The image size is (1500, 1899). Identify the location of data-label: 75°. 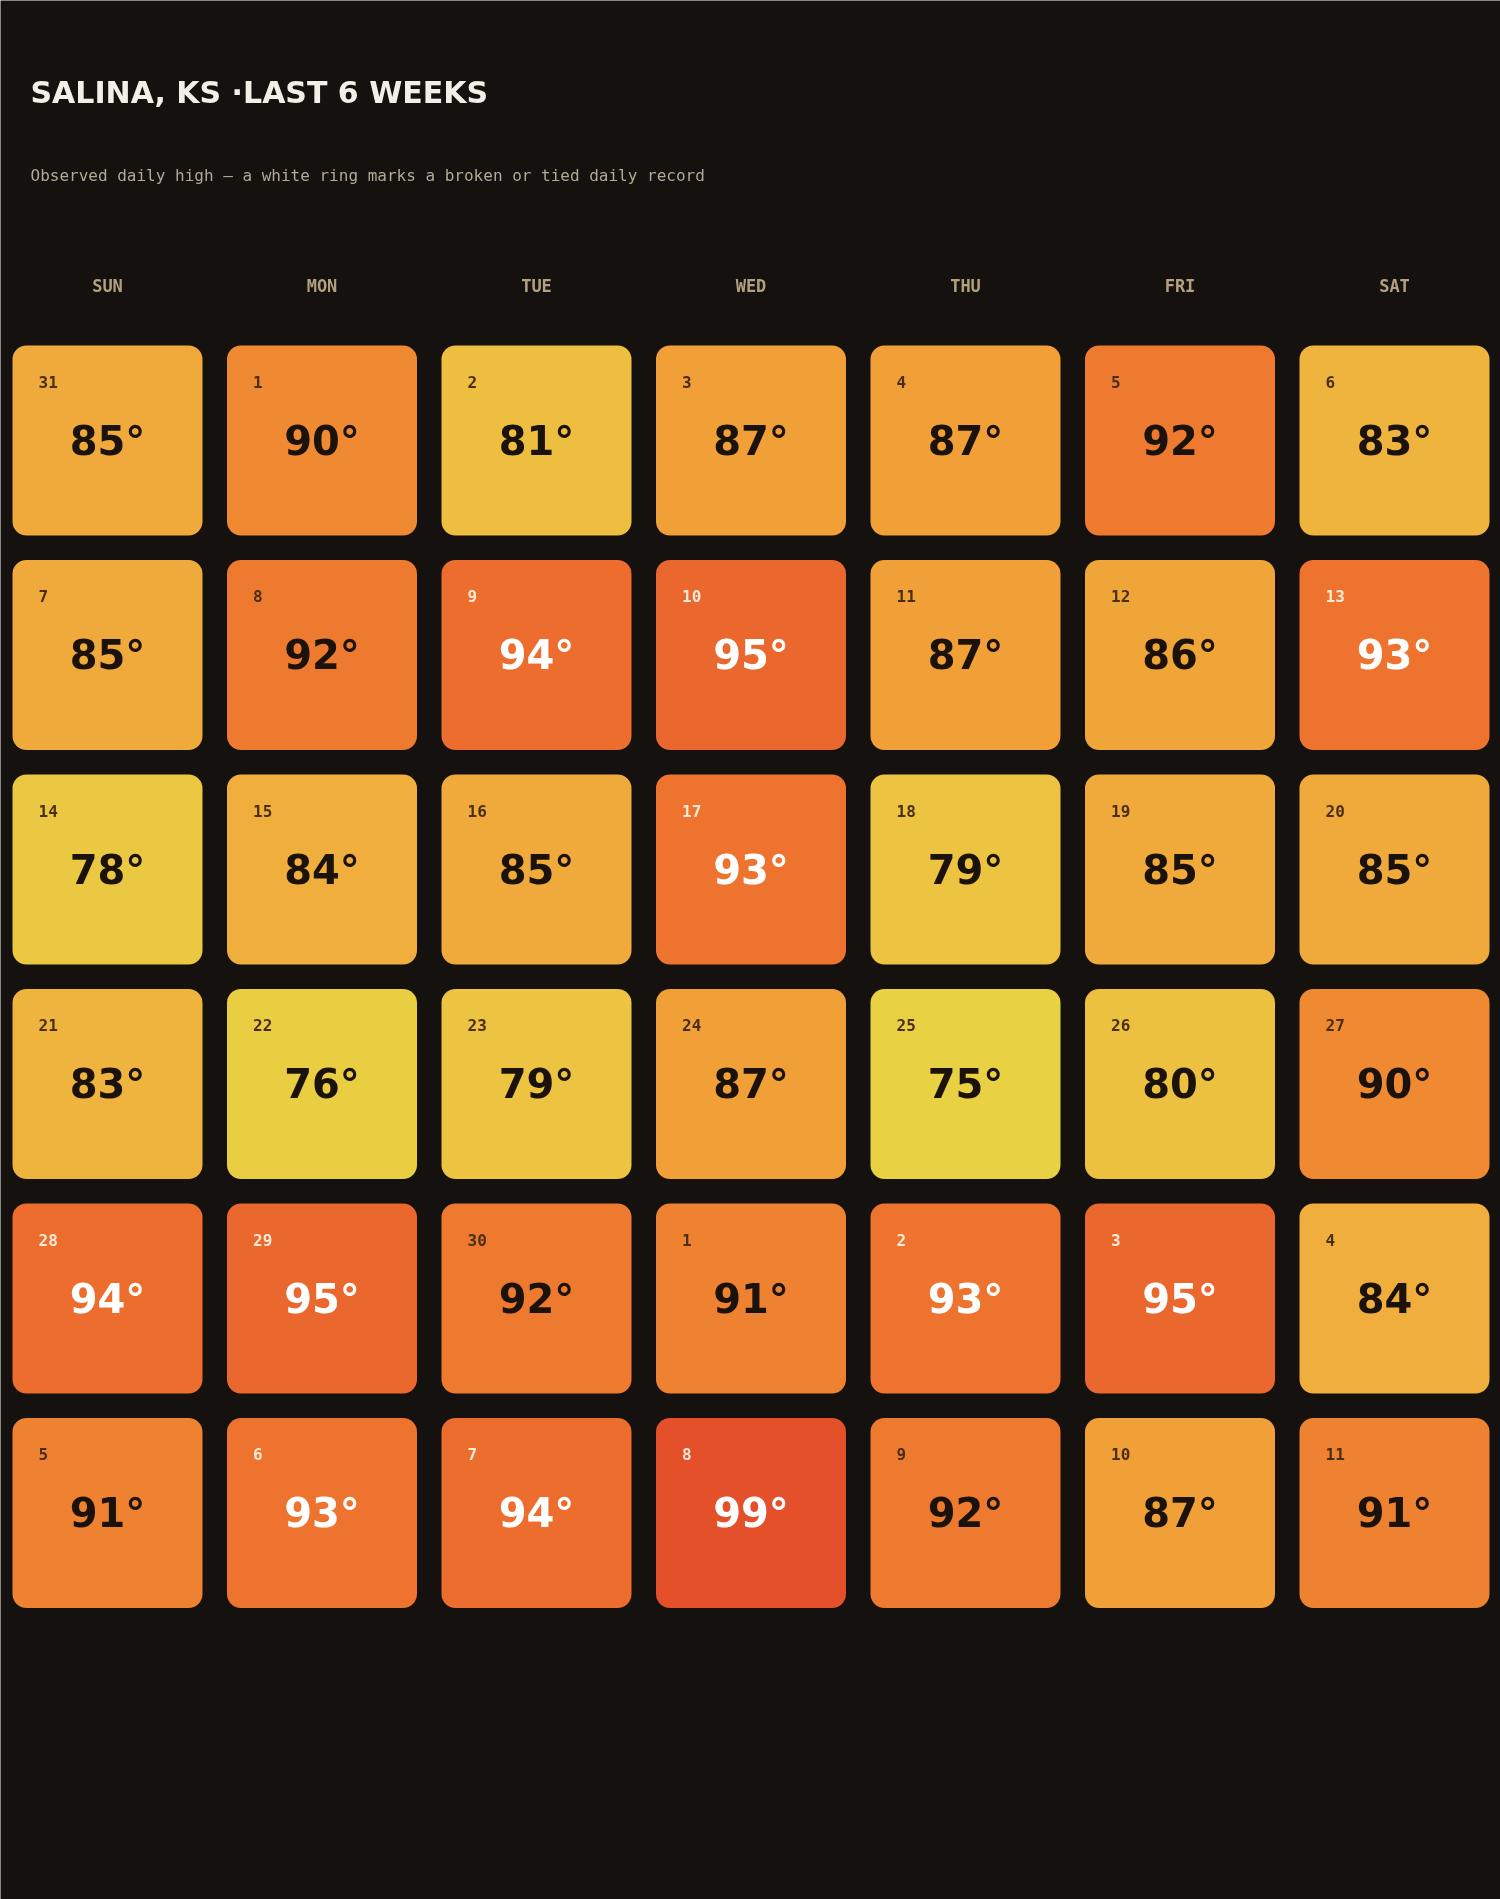
(965, 1084).